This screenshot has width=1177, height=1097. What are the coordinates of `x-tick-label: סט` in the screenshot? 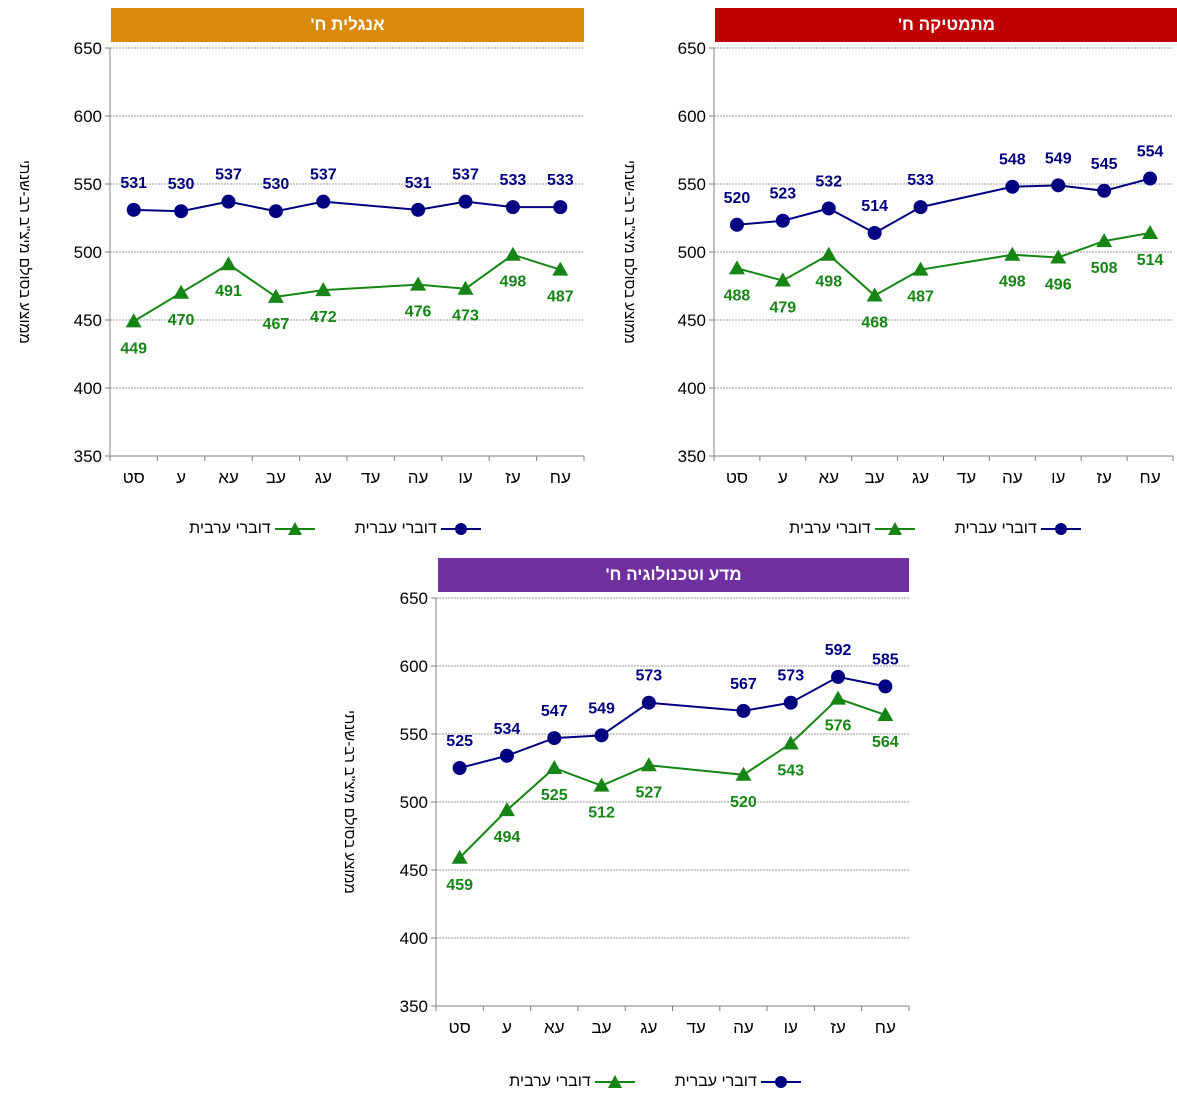 It's located at (460, 1027).